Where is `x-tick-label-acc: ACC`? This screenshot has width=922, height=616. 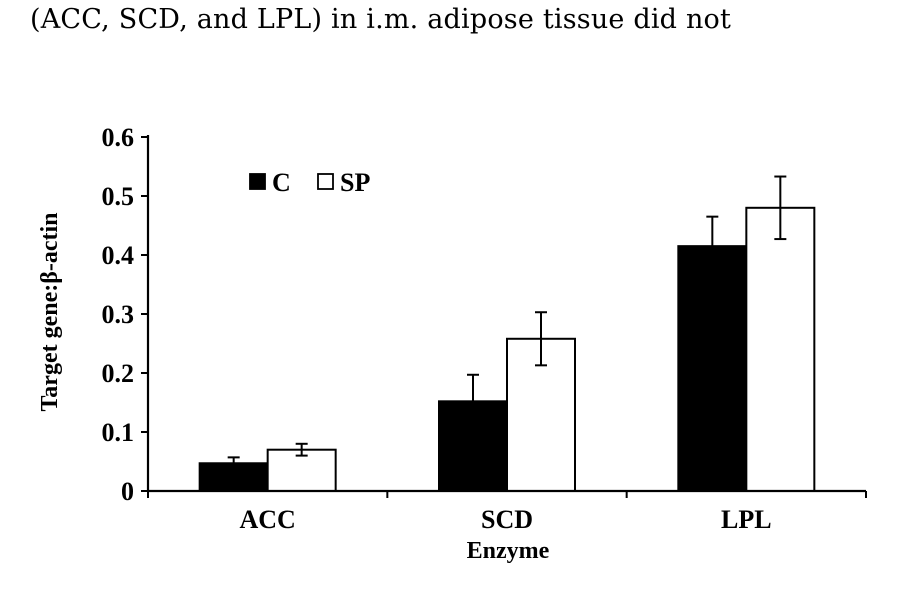
x-tick-label-acc: ACC is located at coordinates (267, 519).